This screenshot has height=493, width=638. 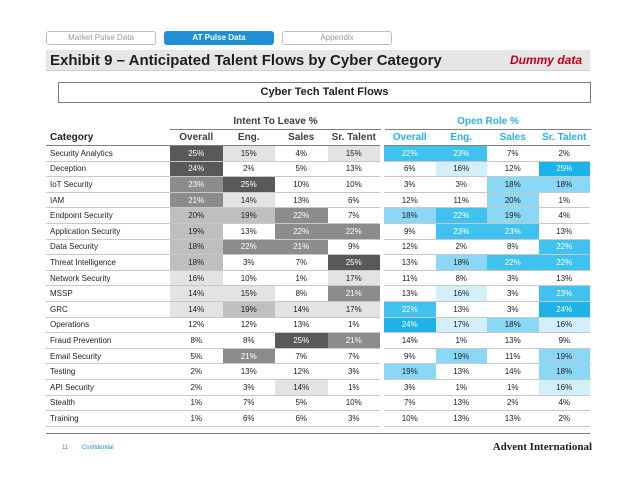 I want to click on intent-to-leave-cell: 22%, so click(x=248, y=247).